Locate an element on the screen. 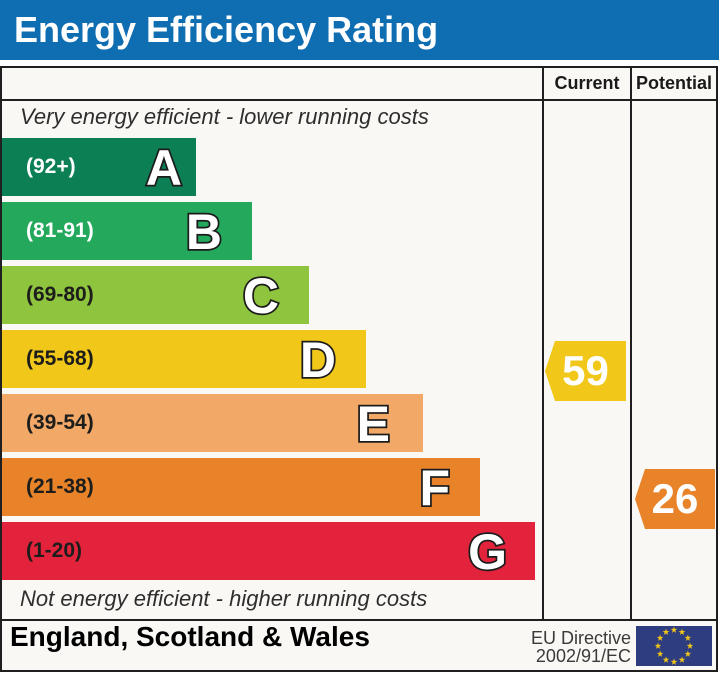  band-e-range: (39-54) is located at coordinates (60, 422).